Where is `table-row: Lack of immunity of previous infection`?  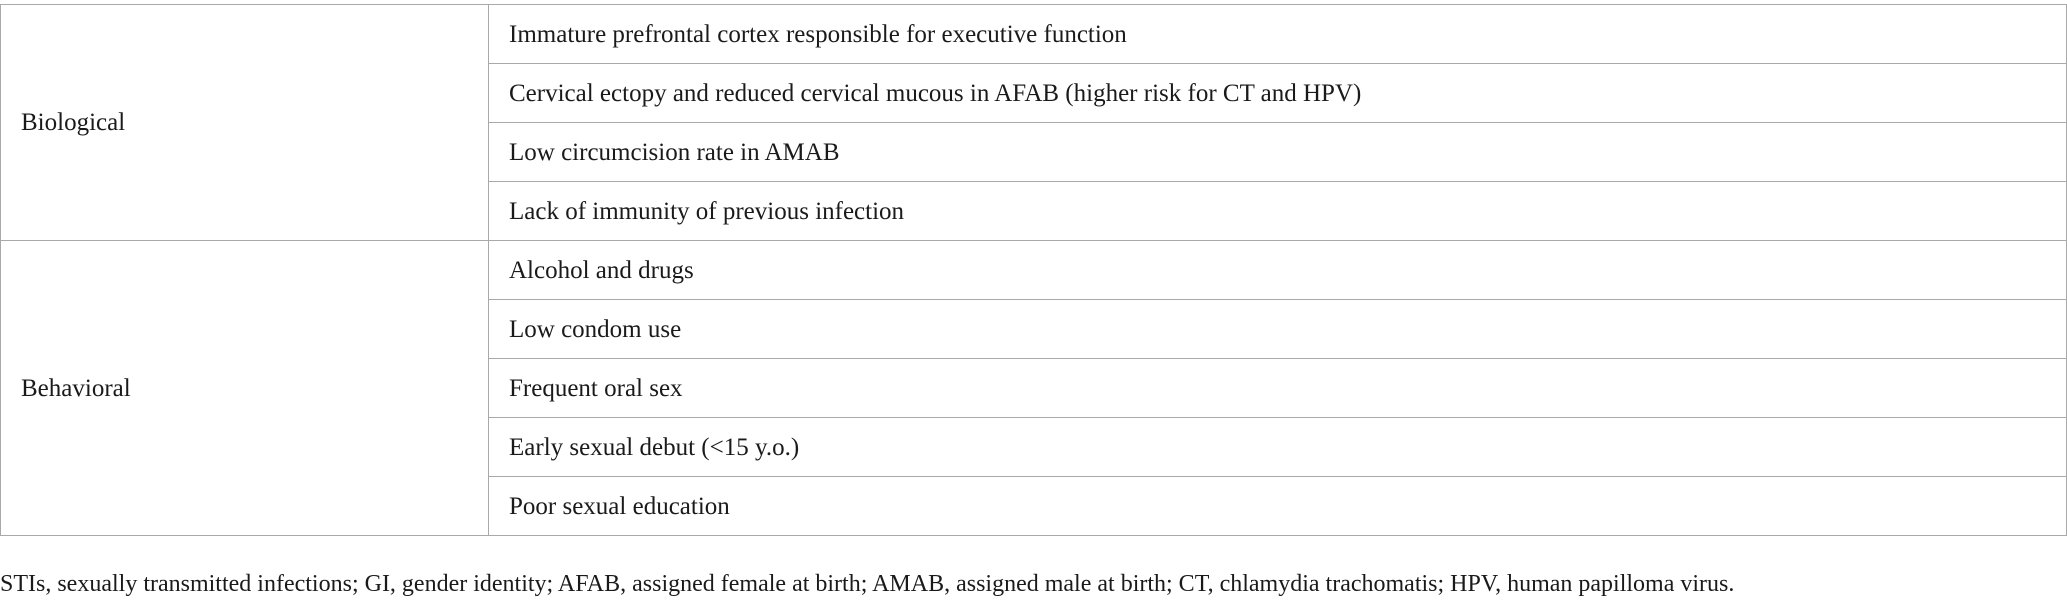
table-row: Lack of immunity of previous infection is located at coordinates (1034, 211).